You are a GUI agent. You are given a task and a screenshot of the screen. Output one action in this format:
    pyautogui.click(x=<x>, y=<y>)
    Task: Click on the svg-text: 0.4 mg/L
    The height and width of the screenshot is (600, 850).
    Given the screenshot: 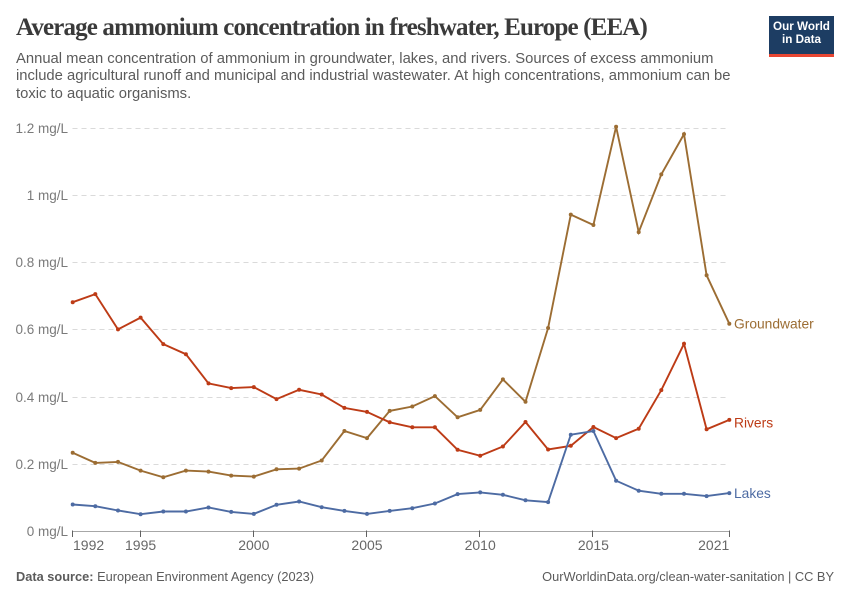 What is the action you would take?
    pyautogui.click(x=41, y=397)
    